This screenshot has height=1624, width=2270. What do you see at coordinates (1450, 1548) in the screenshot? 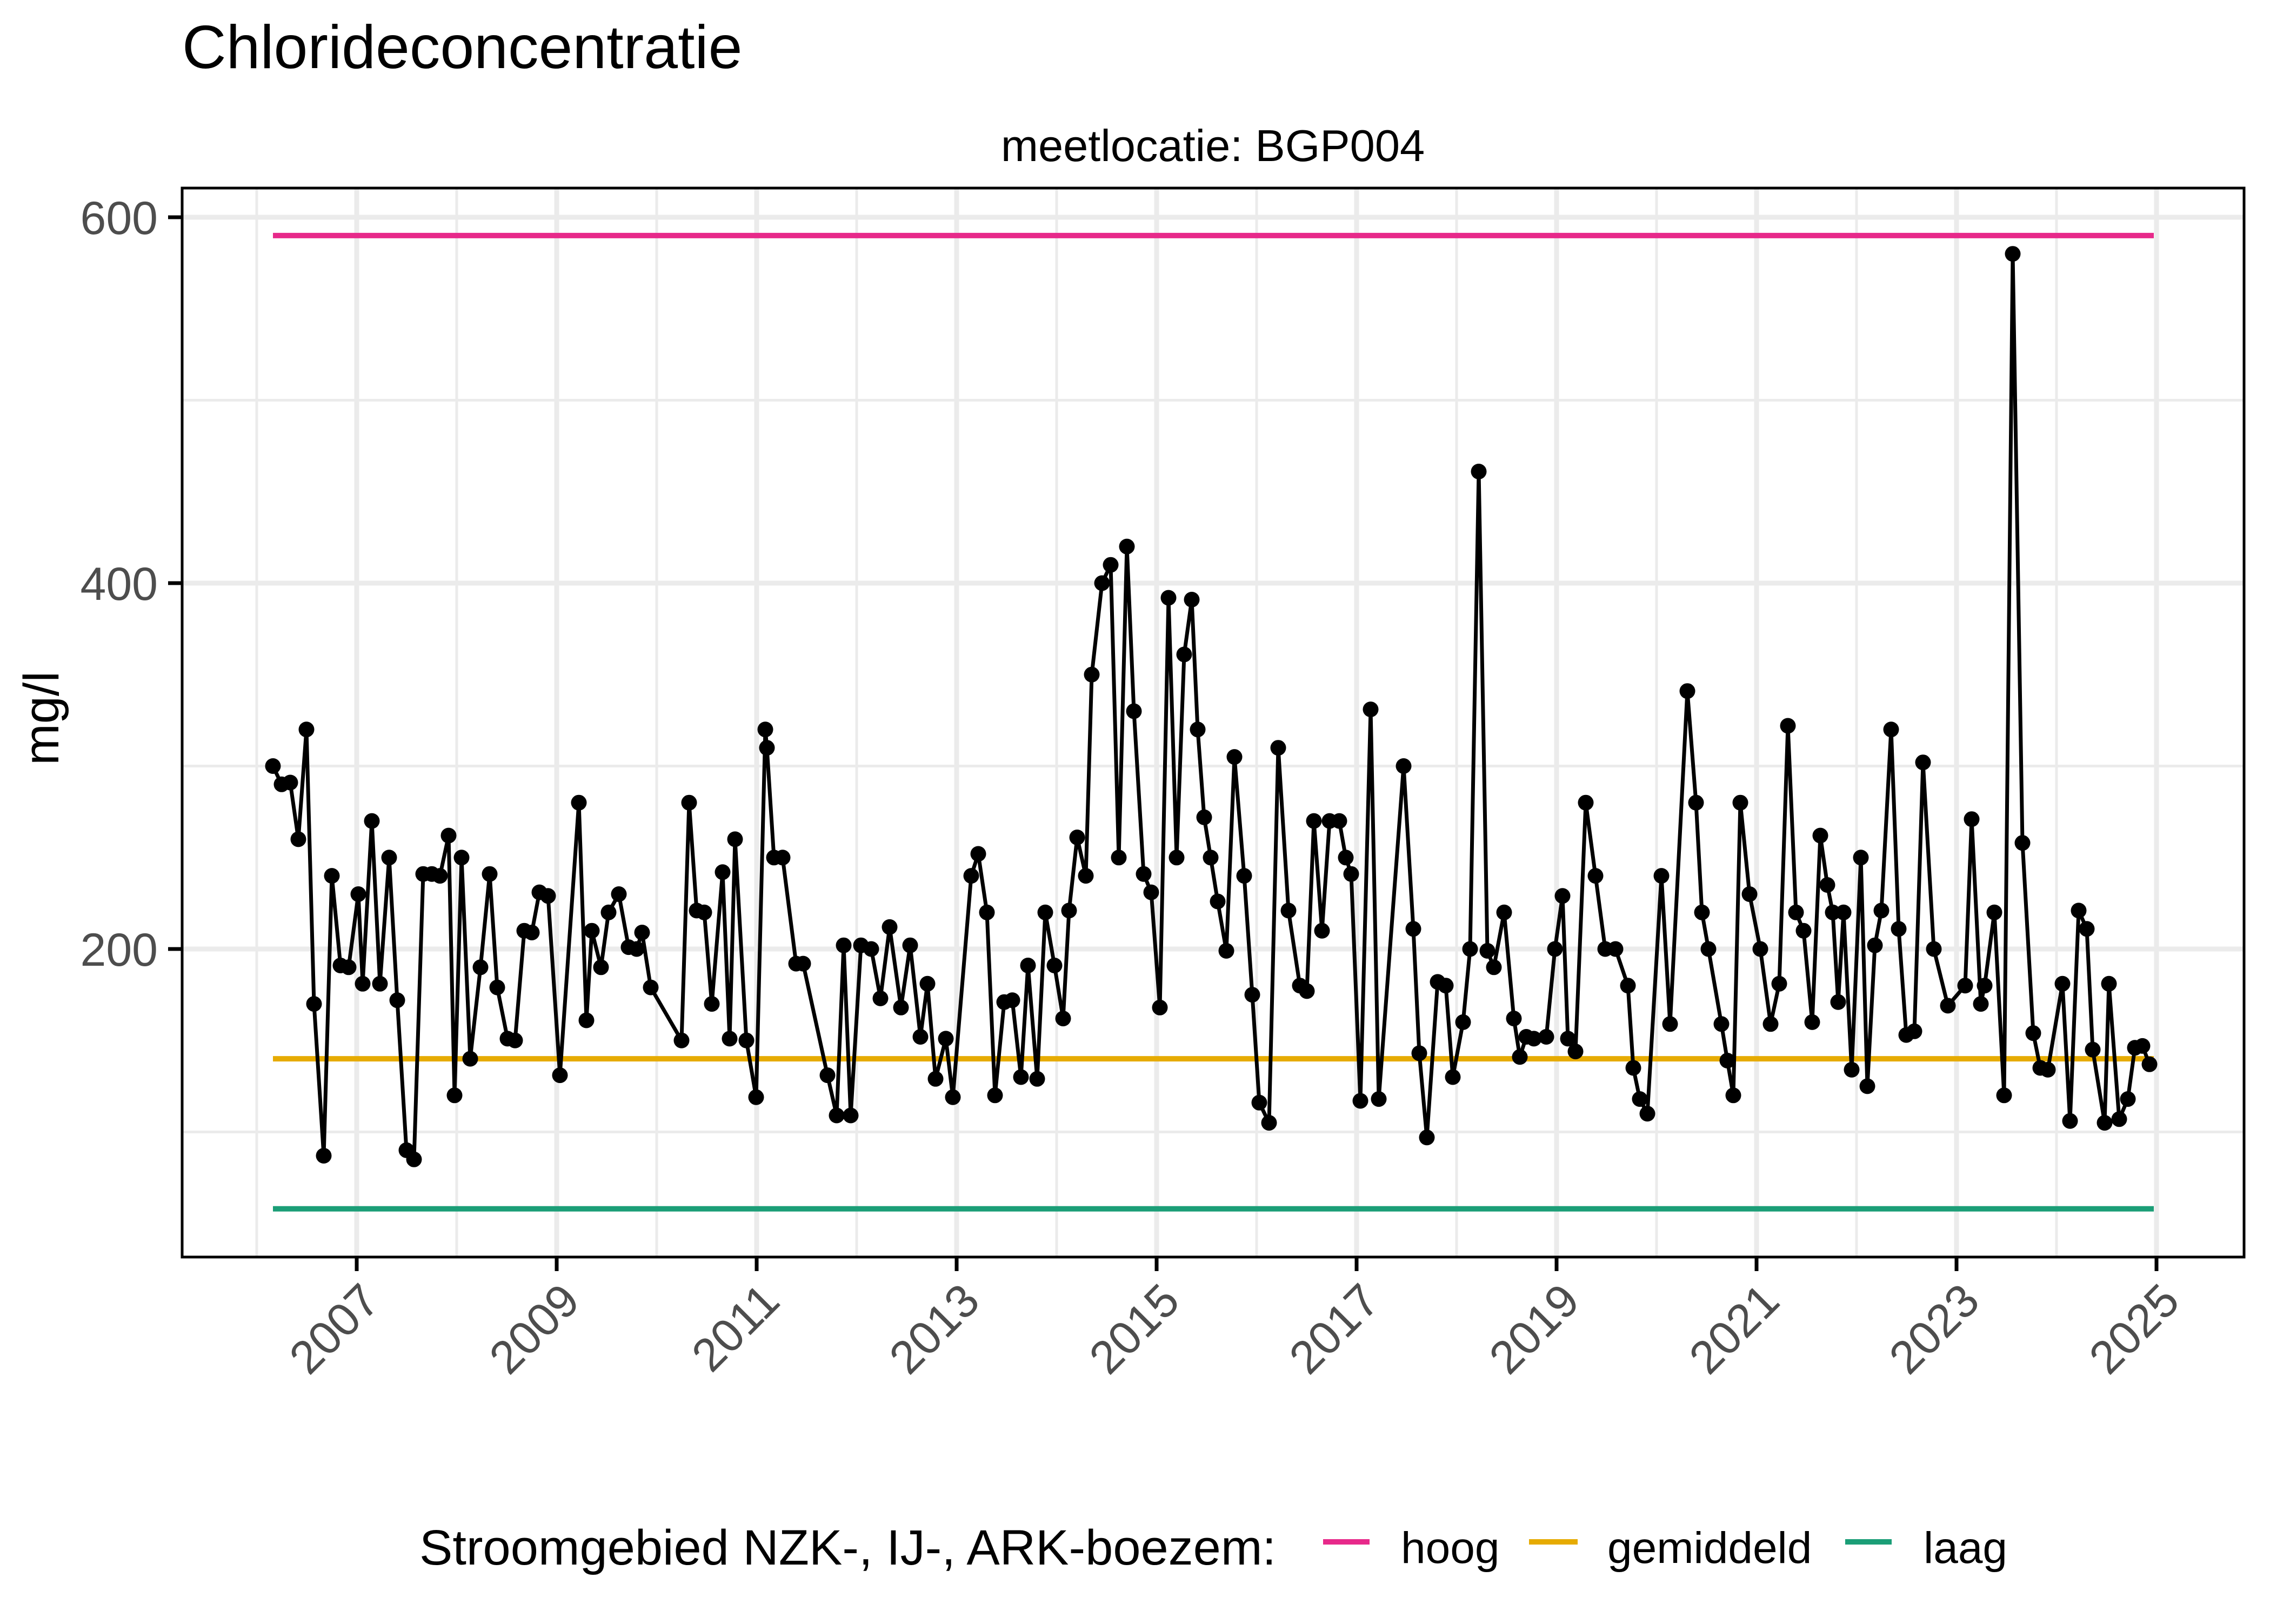
I see `svg-text: hoog` at bounding box center [1450, 1548].